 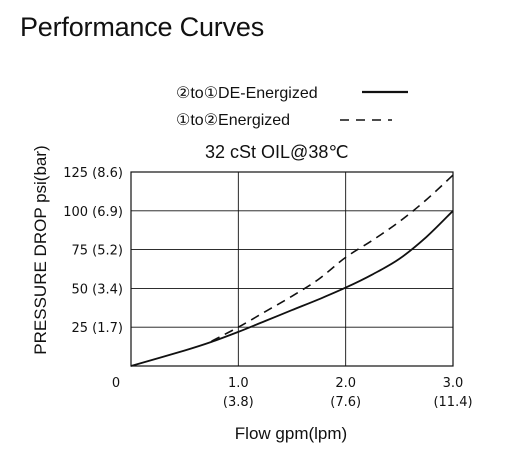 What do you see at coordinates (238, 402) in the screenshot?
I see `x-tick-sublabel: (3.8)` at bounding box center [238, 402].